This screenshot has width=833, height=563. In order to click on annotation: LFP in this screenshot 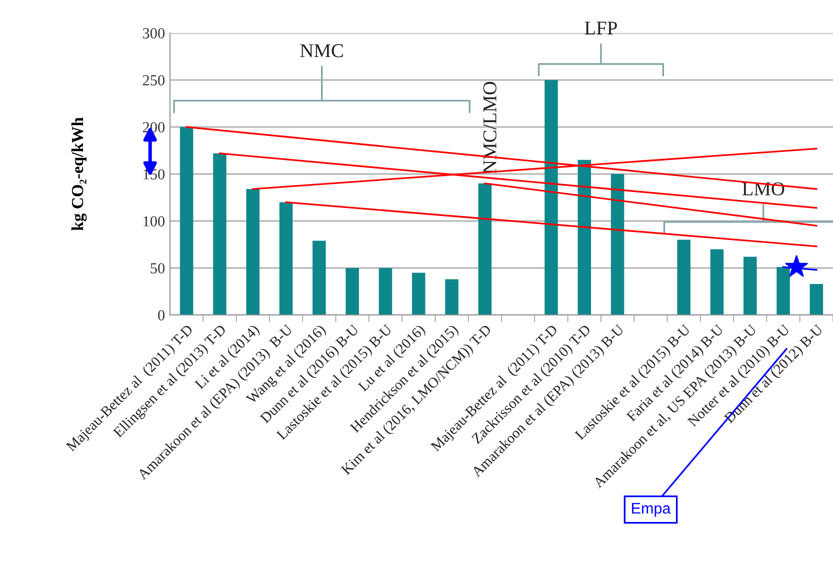, I will do `click(600, 28)`.